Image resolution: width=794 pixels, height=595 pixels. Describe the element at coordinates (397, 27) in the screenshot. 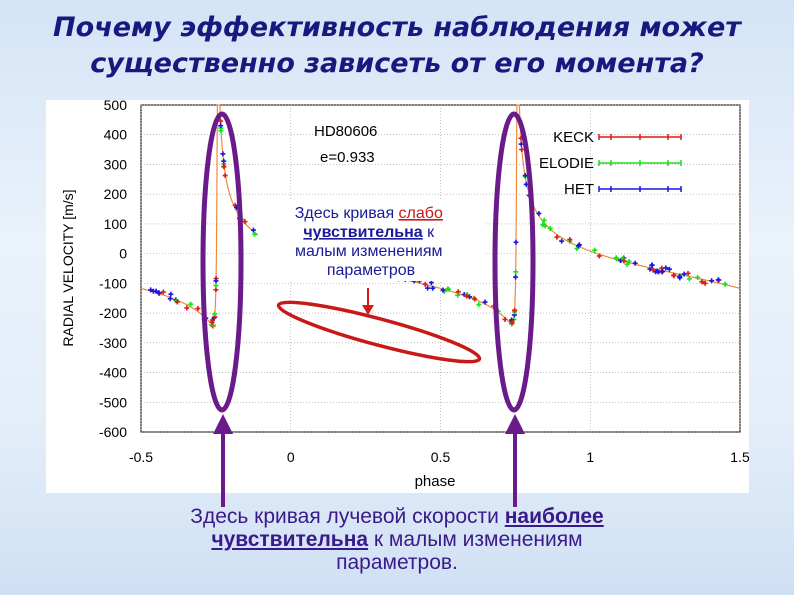

I see `title-line-1: Почему эффективность наблюдения может` at that location.